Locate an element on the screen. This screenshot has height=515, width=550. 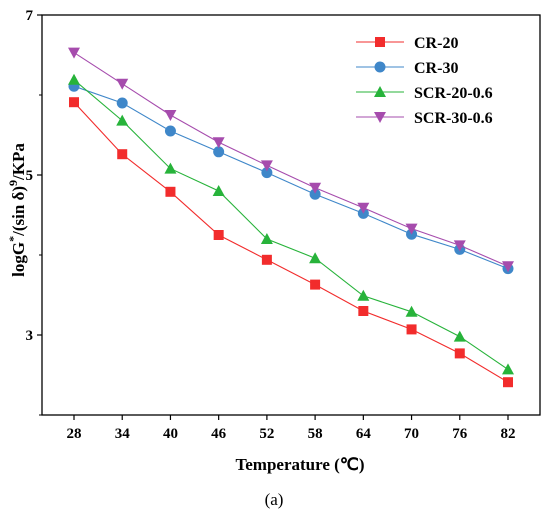
x-tick-label: 70 is located at coordinates (411, 434).